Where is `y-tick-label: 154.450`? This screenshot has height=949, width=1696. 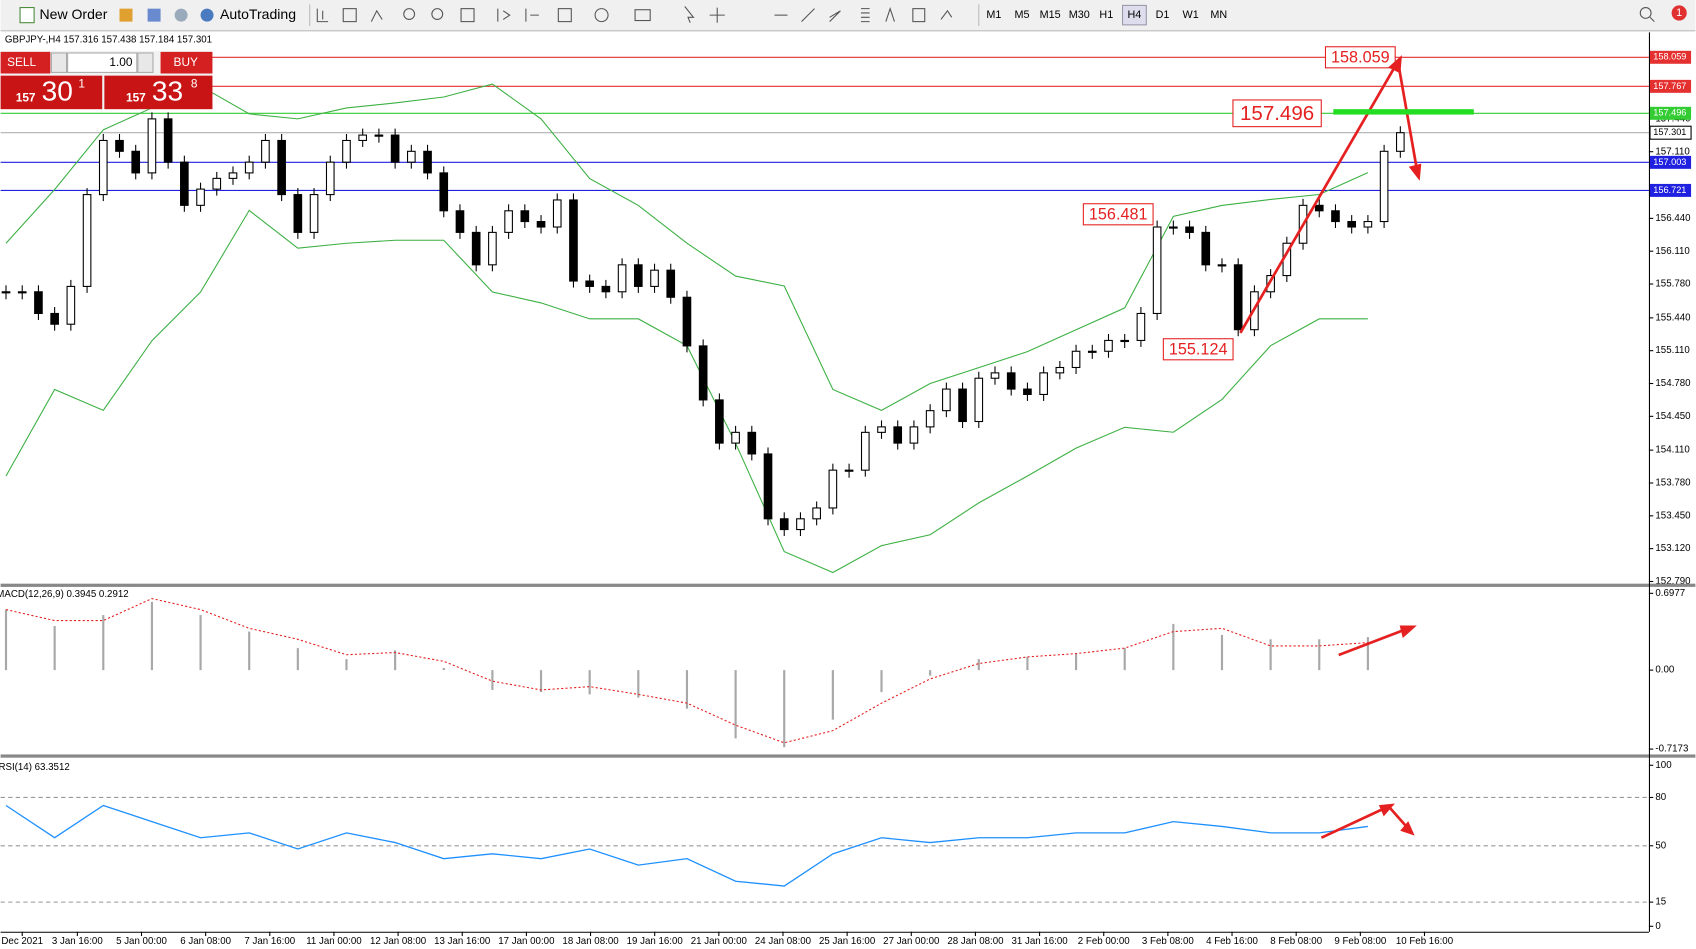 y-tick-label: 154.450 is located at coordinates (1673, 416).